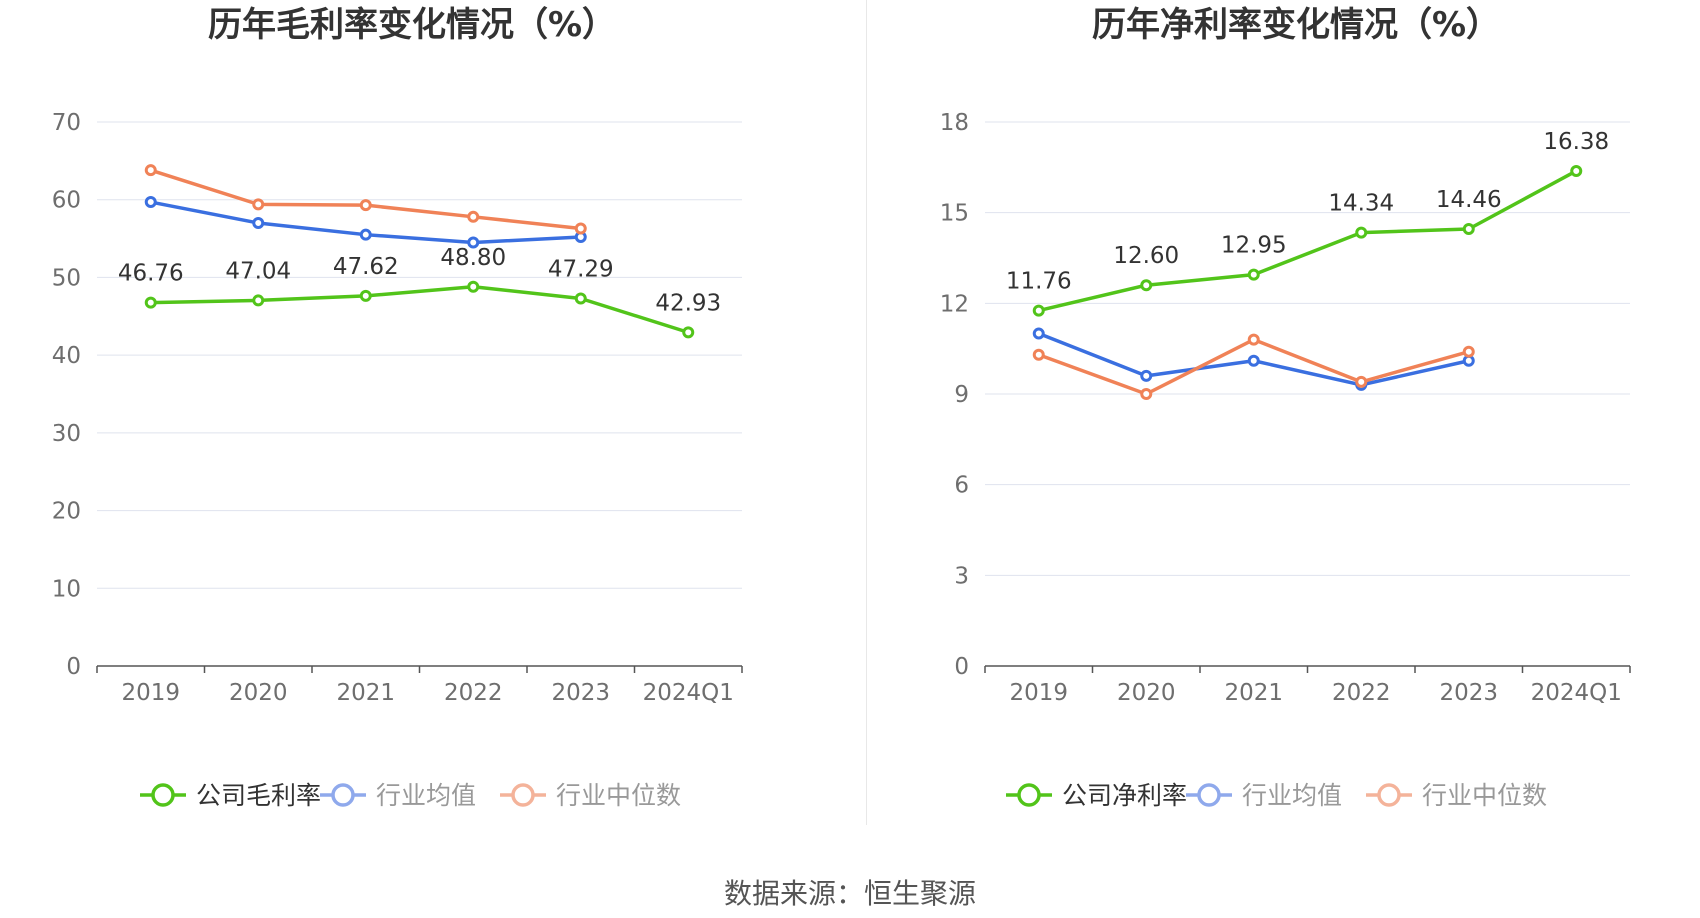  What do you see at coordinates (151, 274) in the screenshot?
I see `data-label: 46.76` at bounding box center [151, 274].